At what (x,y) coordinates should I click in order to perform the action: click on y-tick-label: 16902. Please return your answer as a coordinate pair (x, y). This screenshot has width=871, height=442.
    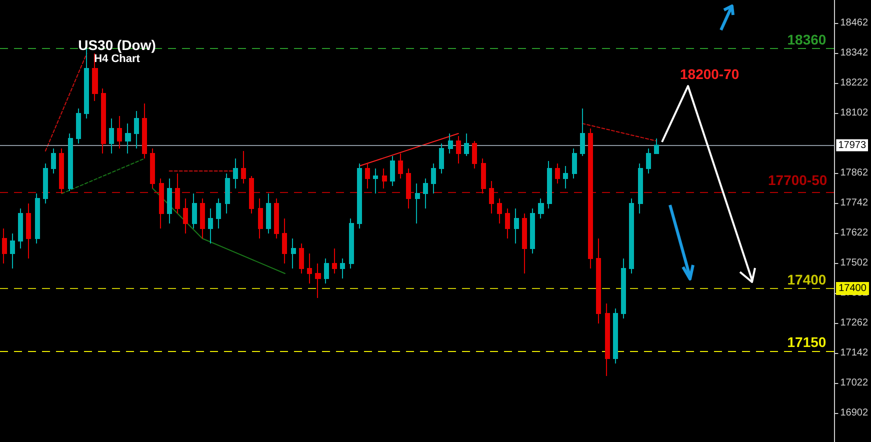
    Looking at the image, I should click on (854, 413).